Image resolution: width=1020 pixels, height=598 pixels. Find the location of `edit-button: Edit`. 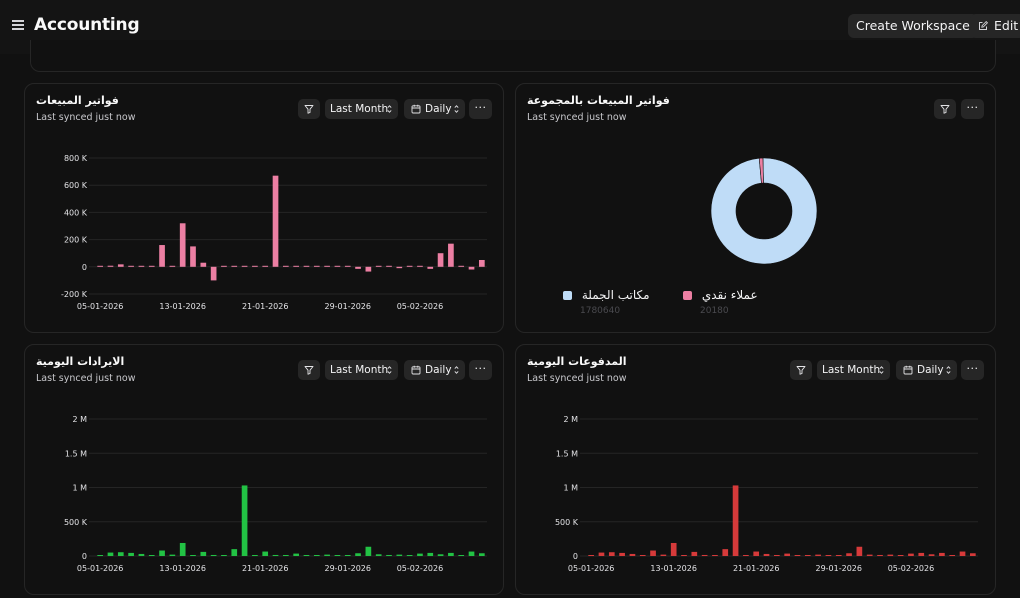

edit-button: Edit is located at coordinates (995, 26).